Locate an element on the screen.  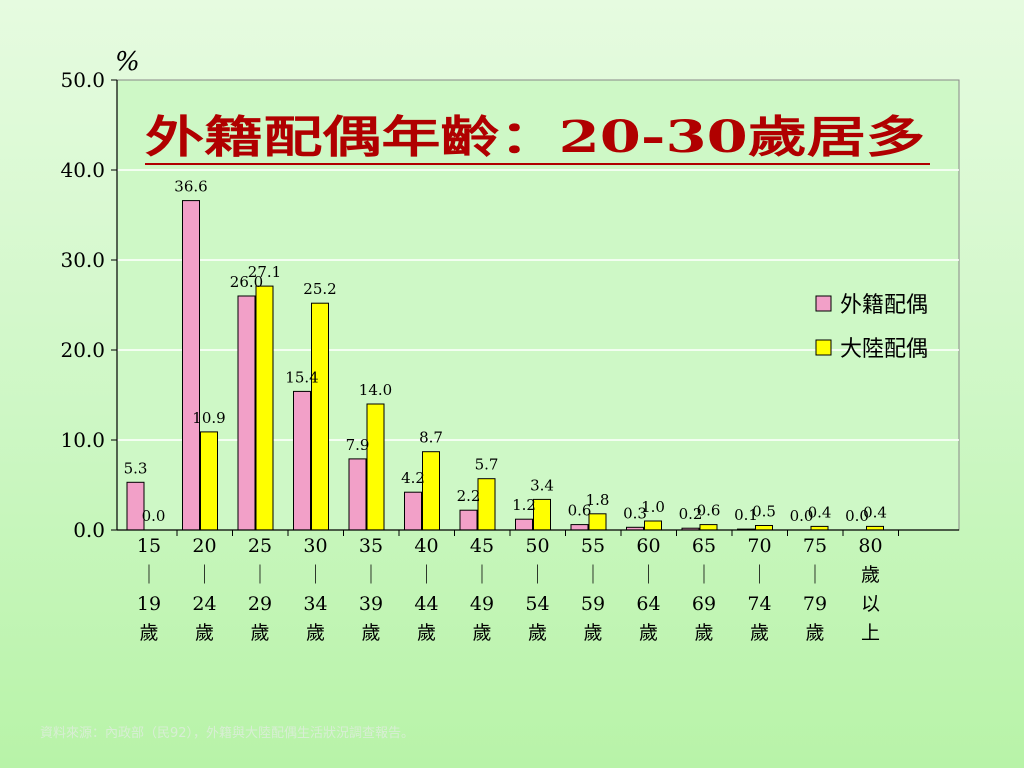
x-tick-label: 70 is located at coordinates (759, 546).